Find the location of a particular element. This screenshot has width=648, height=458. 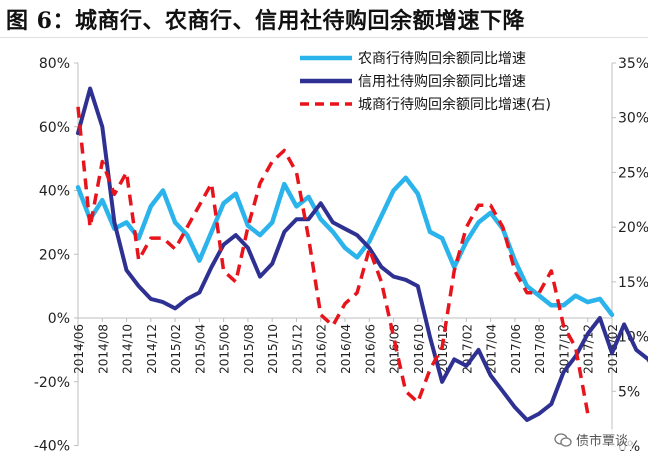

x-tick-label: 2016/10 is located at coordinates (419, 349).